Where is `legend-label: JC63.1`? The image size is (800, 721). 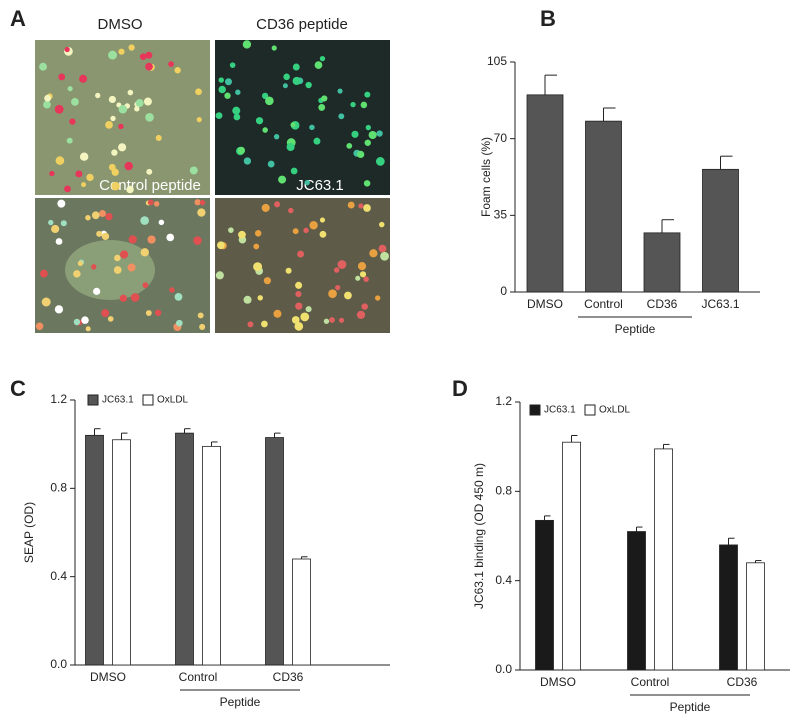
legend-label: JC63.1 is located at coordinates (118, 400).